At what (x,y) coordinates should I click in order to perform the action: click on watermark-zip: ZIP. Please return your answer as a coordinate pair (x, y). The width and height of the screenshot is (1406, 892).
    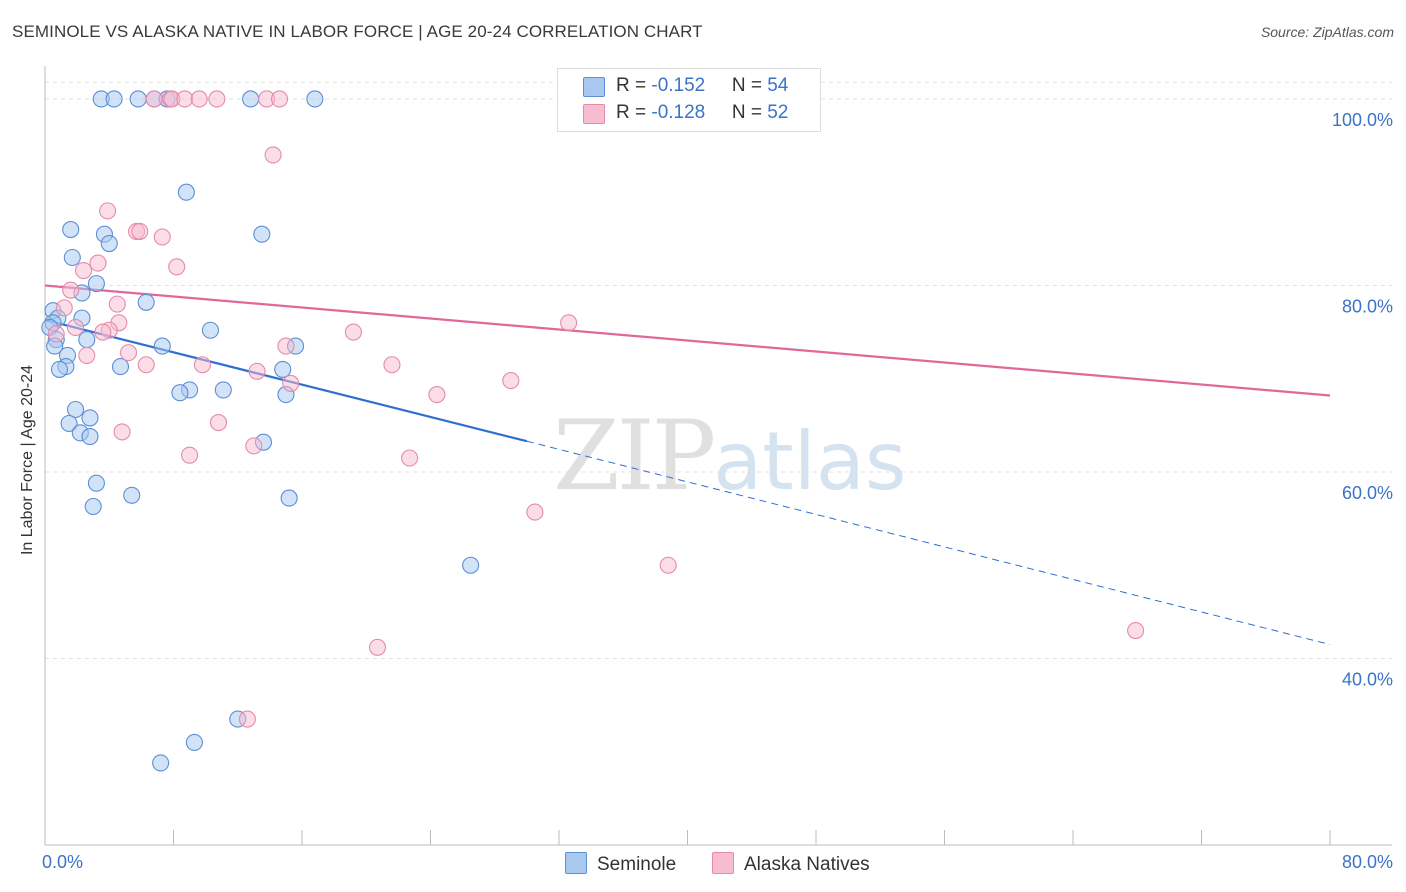
    Looking at the image, I should click on (634, 456).